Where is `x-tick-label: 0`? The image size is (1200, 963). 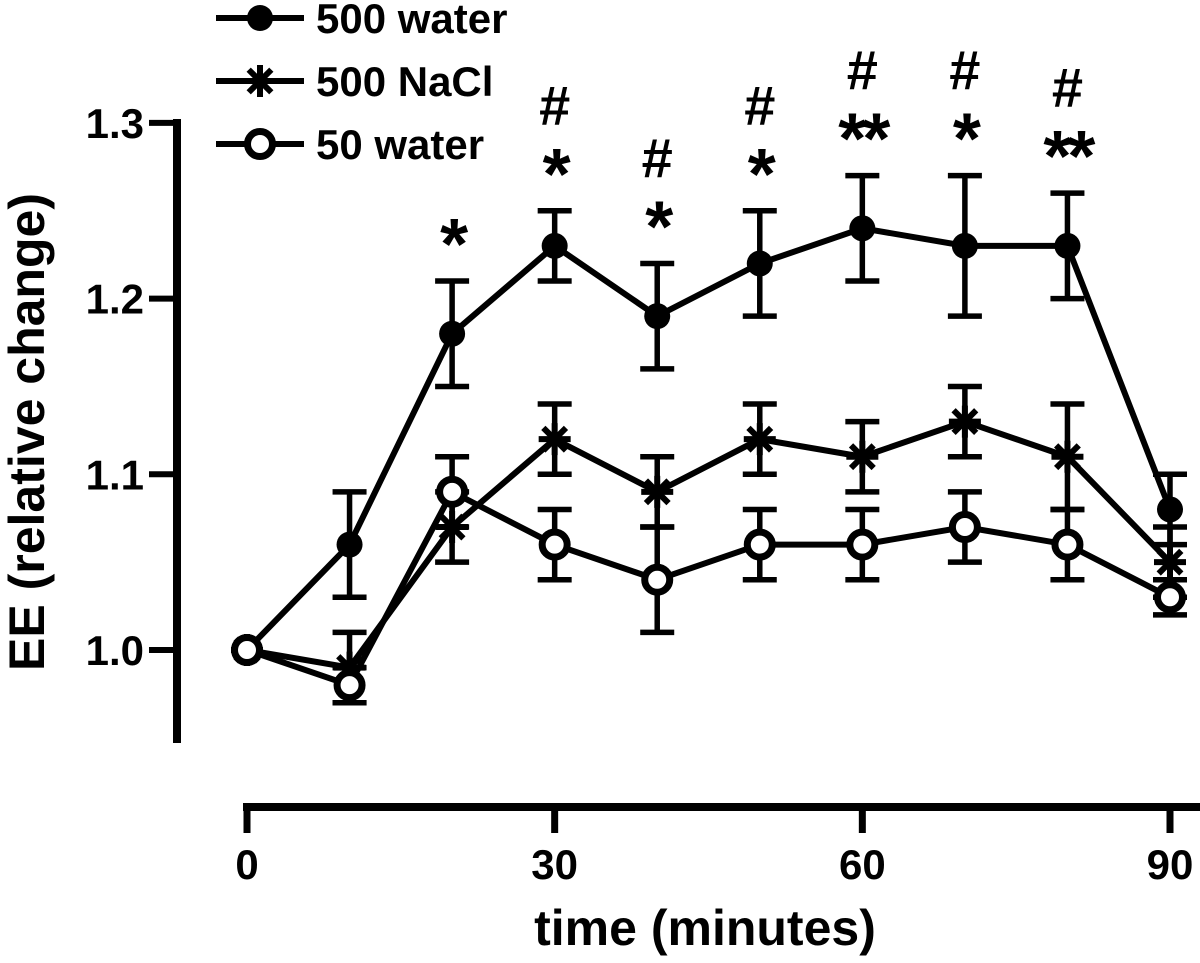
x-tick-label: 0 is located at coordinates (246, 864).